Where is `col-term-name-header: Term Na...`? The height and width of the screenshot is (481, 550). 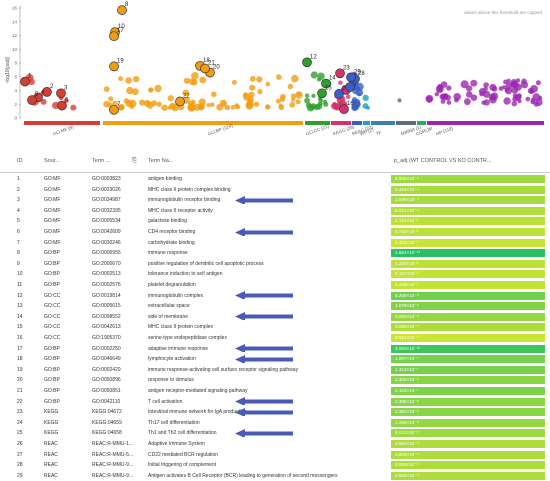 col-term-name-header: Term Na... is located at coordinates (161, 161).